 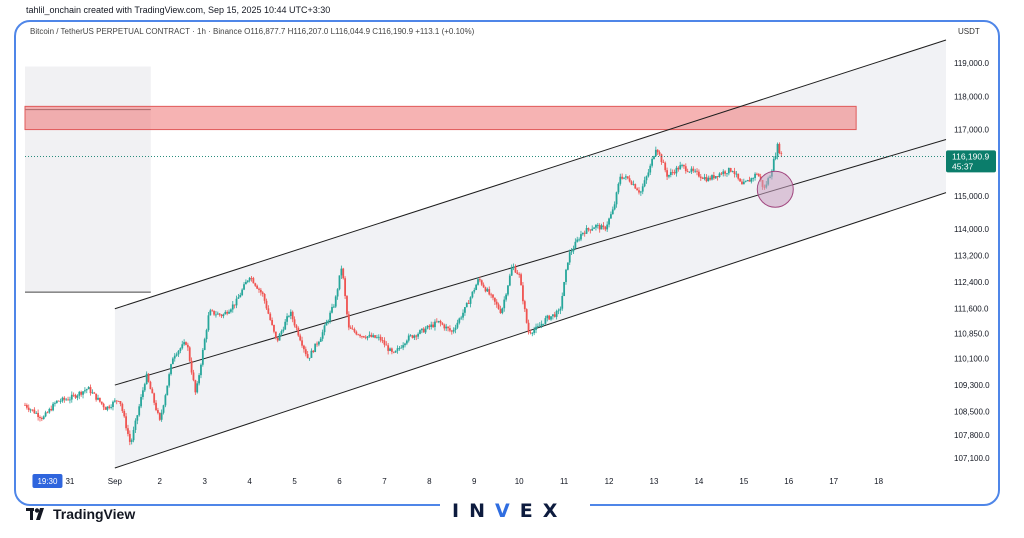 What do you see at coordinates (35, 514) in the screenshot?
I see `tradingview-icon` at bounding box center [35, 514].